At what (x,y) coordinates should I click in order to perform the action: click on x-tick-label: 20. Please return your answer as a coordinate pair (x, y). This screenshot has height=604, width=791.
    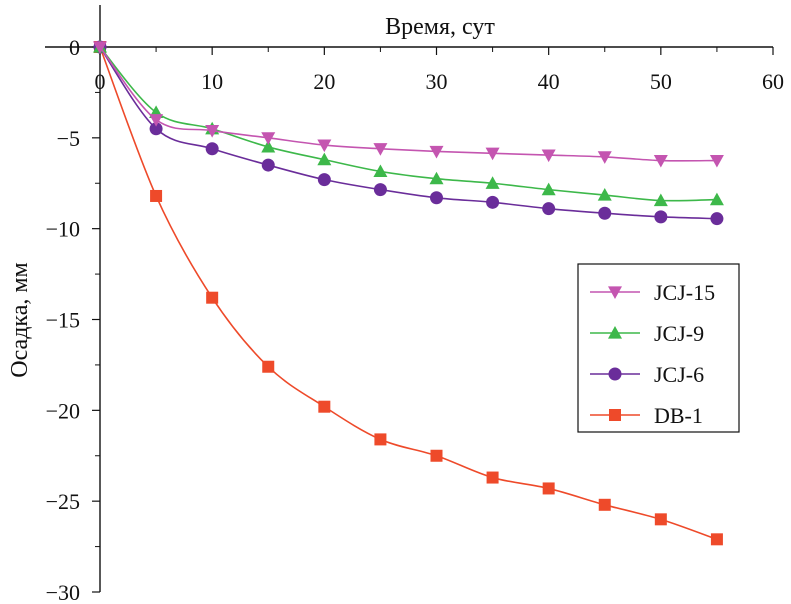
    Looking at the image, I should click on (324, 81).